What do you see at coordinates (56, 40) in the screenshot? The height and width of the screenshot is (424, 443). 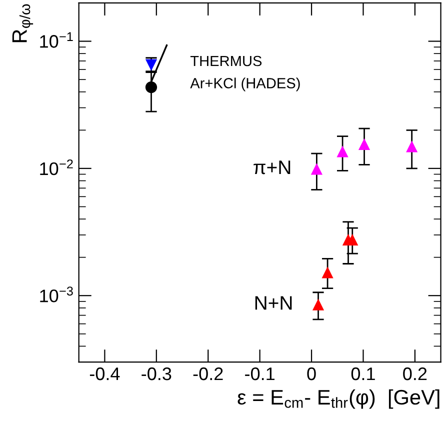 I see `y-tick-label: 10$^{−1}$` at bounding box center [56, 40].